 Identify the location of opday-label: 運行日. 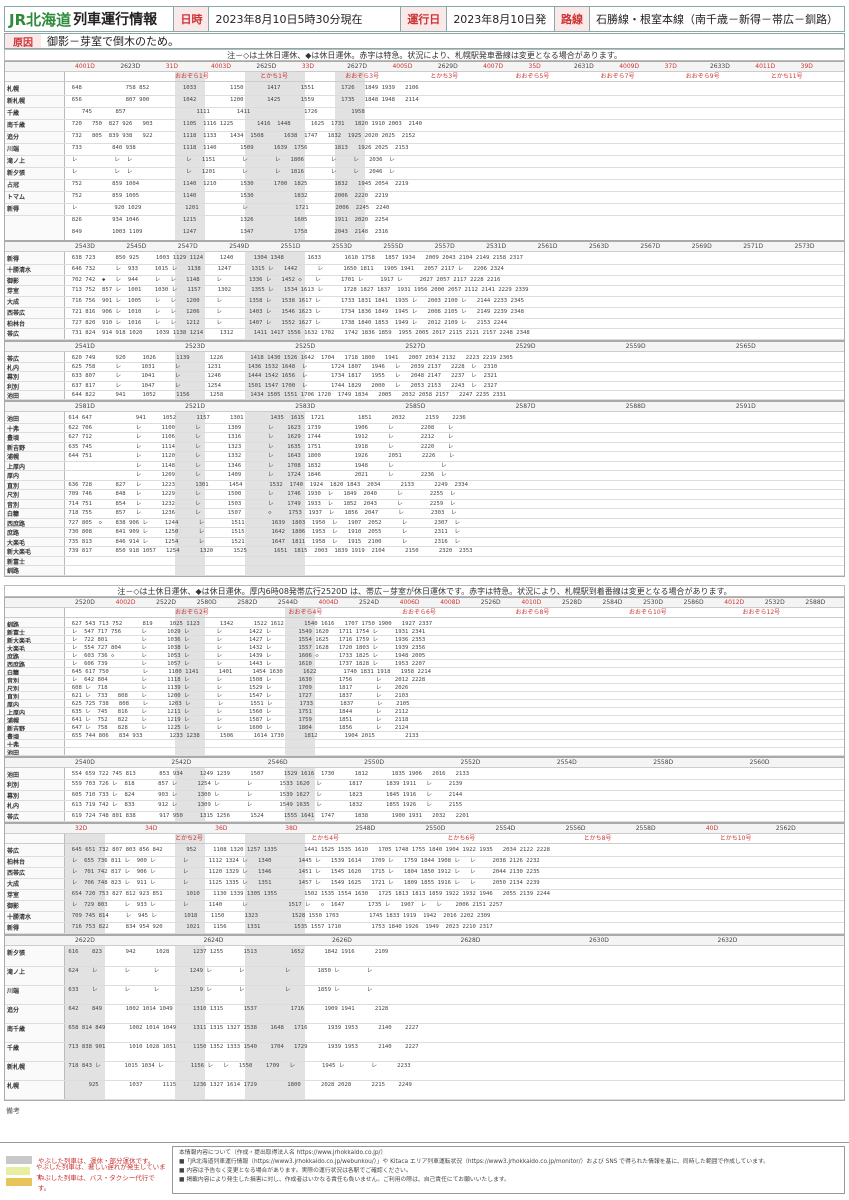
(423, 19).